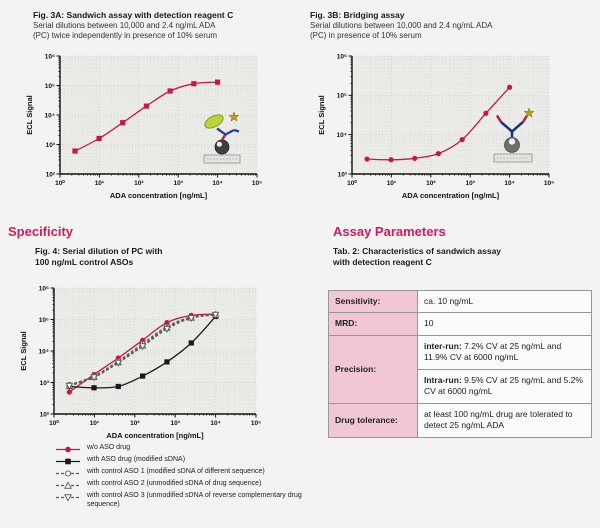 This screenshot has width=600, height=528. What do you see at coordinates (68, 485) in the screenshot?
I see `legend-marker-triangle-open-icon` at bounding box center [68, 485].